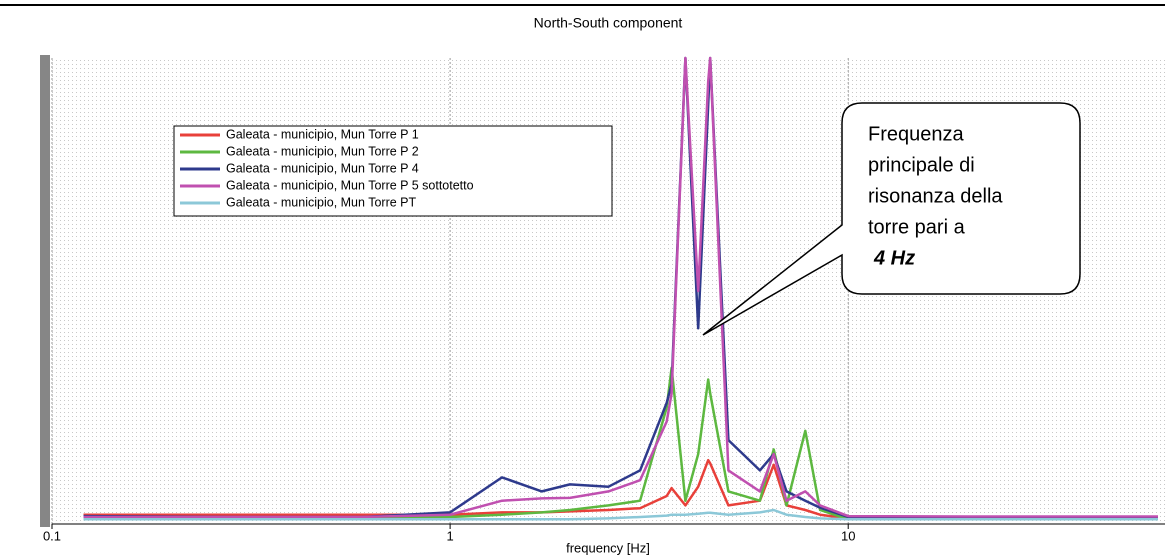 This screenshot has width=1165, height=559. What do you see at coordinates (921, 165) in the screenshot?
I see `annotation-text: principale di` at bounding box center [921, 165].